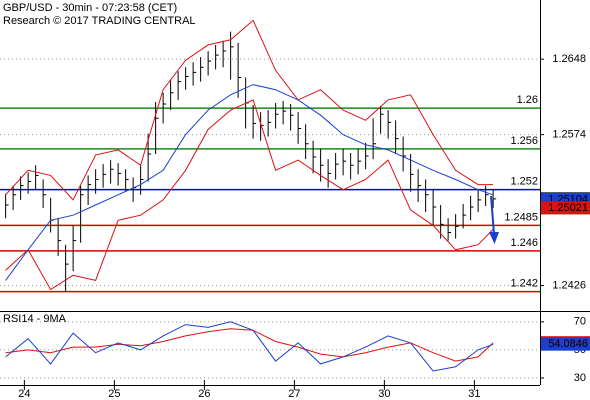 The image size is (590, 400). What do you see at coordinates (524, 243) in the screenshot?
I see `level-label: 1.246` at bounding box center [524, 243].